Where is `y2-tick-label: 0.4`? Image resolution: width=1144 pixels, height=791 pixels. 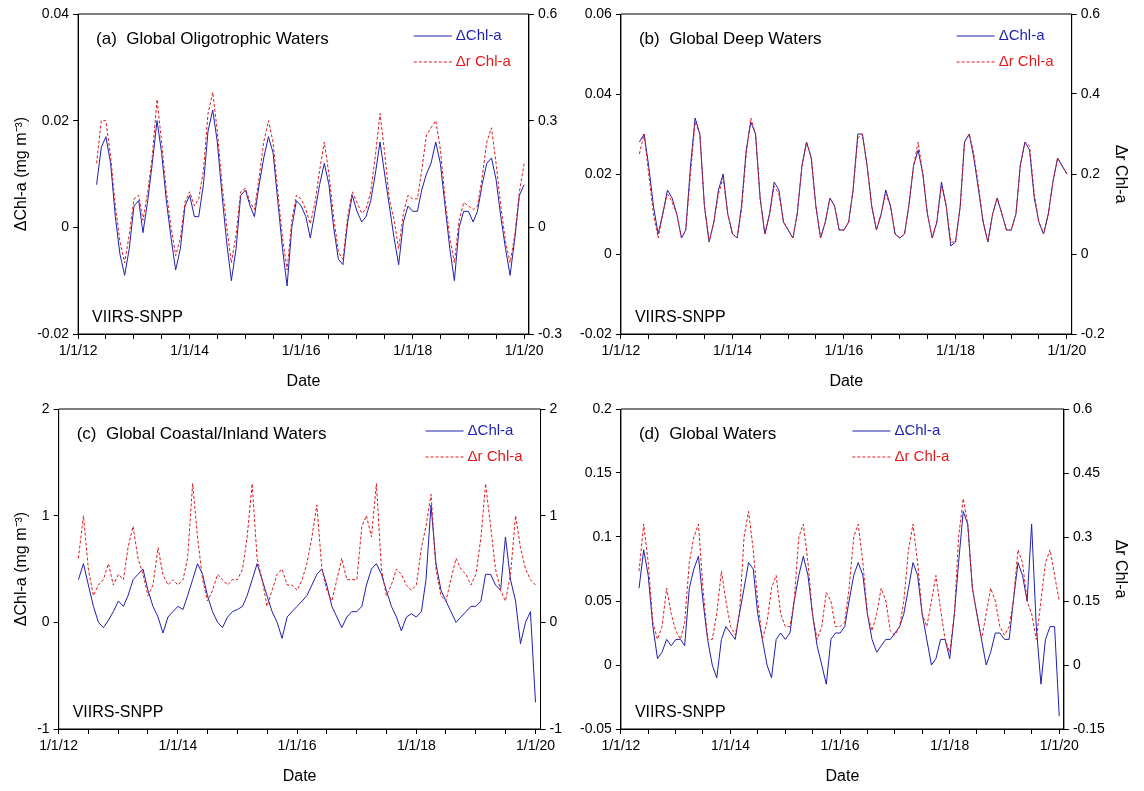 y2-tick-label: 0.4 is located at coordinates (1090, 92).